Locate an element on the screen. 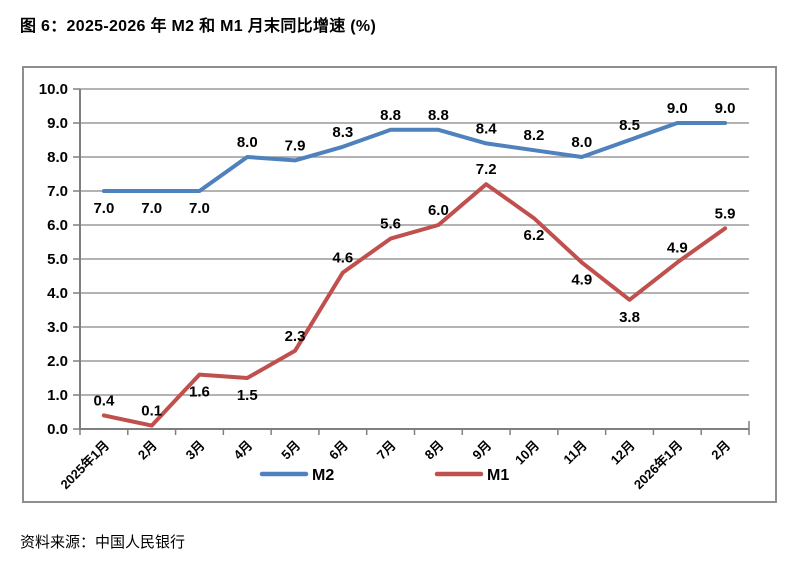  legend-item-M2: M2 is located at coordinates (296, 475).